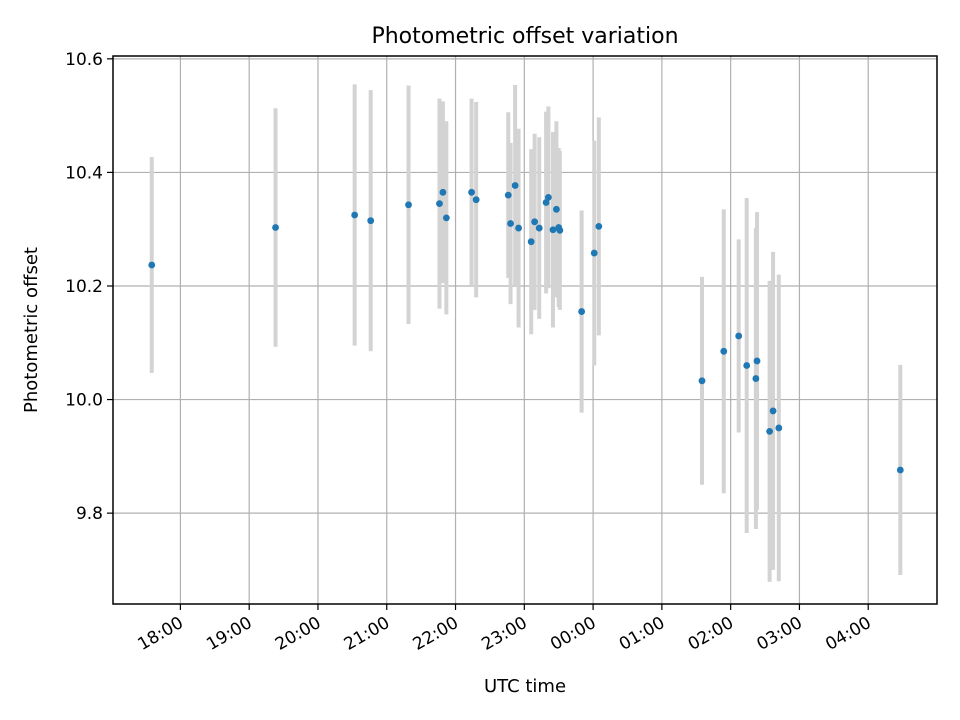 This screenshot has height=720, width=960. What do you see at coordinates (84, 401) in the screenshot?
I see `y-tick-label: 10.0` at bounding box center [84, 401].